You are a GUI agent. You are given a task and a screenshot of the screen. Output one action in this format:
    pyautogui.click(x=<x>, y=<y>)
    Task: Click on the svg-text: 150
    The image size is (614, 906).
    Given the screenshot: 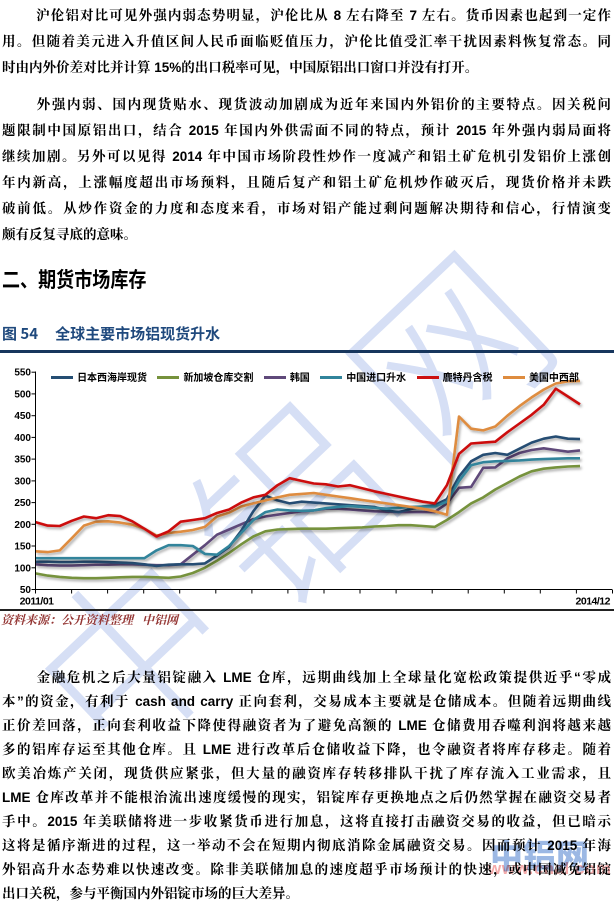 What is the action you would take?
    pyautogui.click(x=22, y=547)
    